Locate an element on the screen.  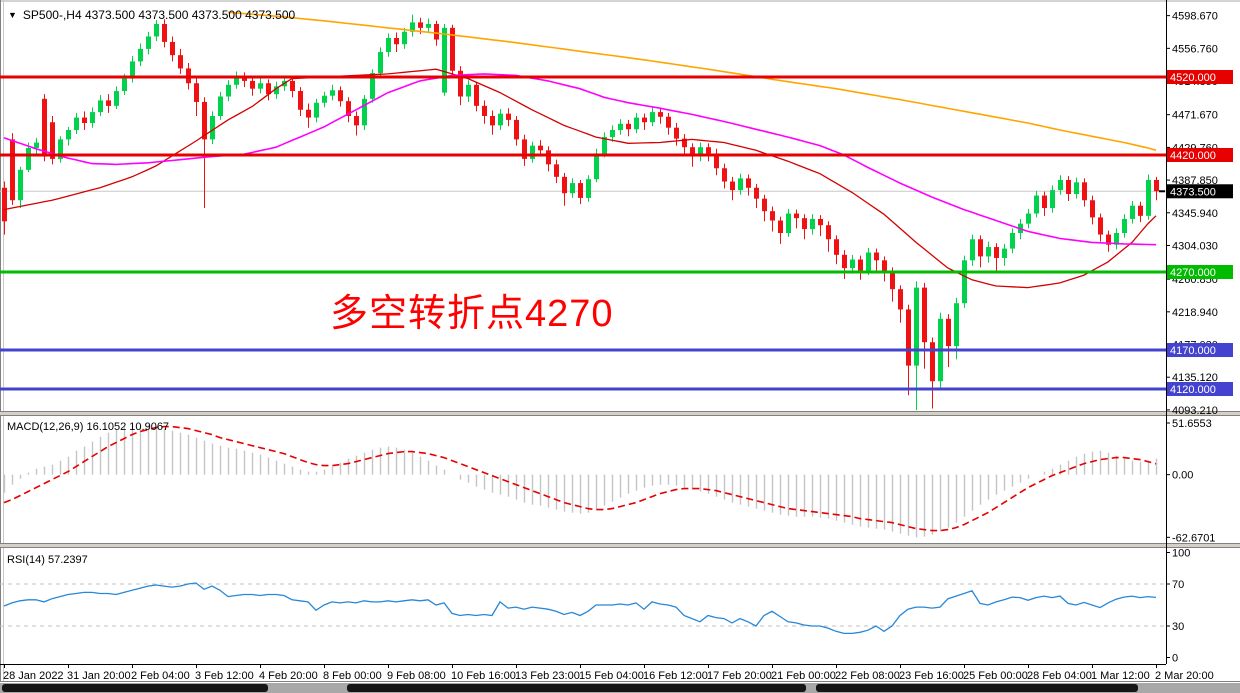
svg-text: 4 Feb 20:00 is located at coordinates (288, 676).